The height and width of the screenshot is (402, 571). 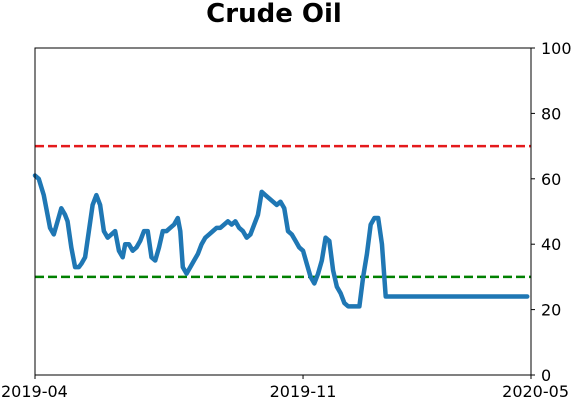 What do you see at coordinates (274, 14) in the screenshot?
I see `chart-title: Crude Oil` at bounding box center [274, 14].